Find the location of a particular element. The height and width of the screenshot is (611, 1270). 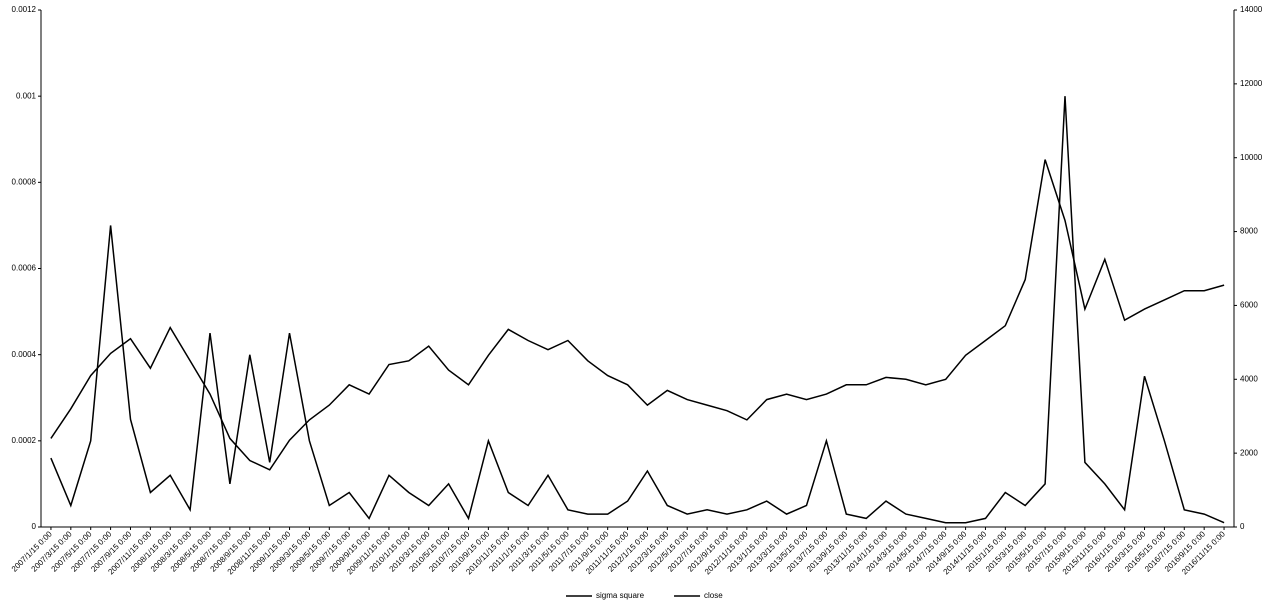

y2-tick-label: 10000 is located at coordinates (1251, 157).